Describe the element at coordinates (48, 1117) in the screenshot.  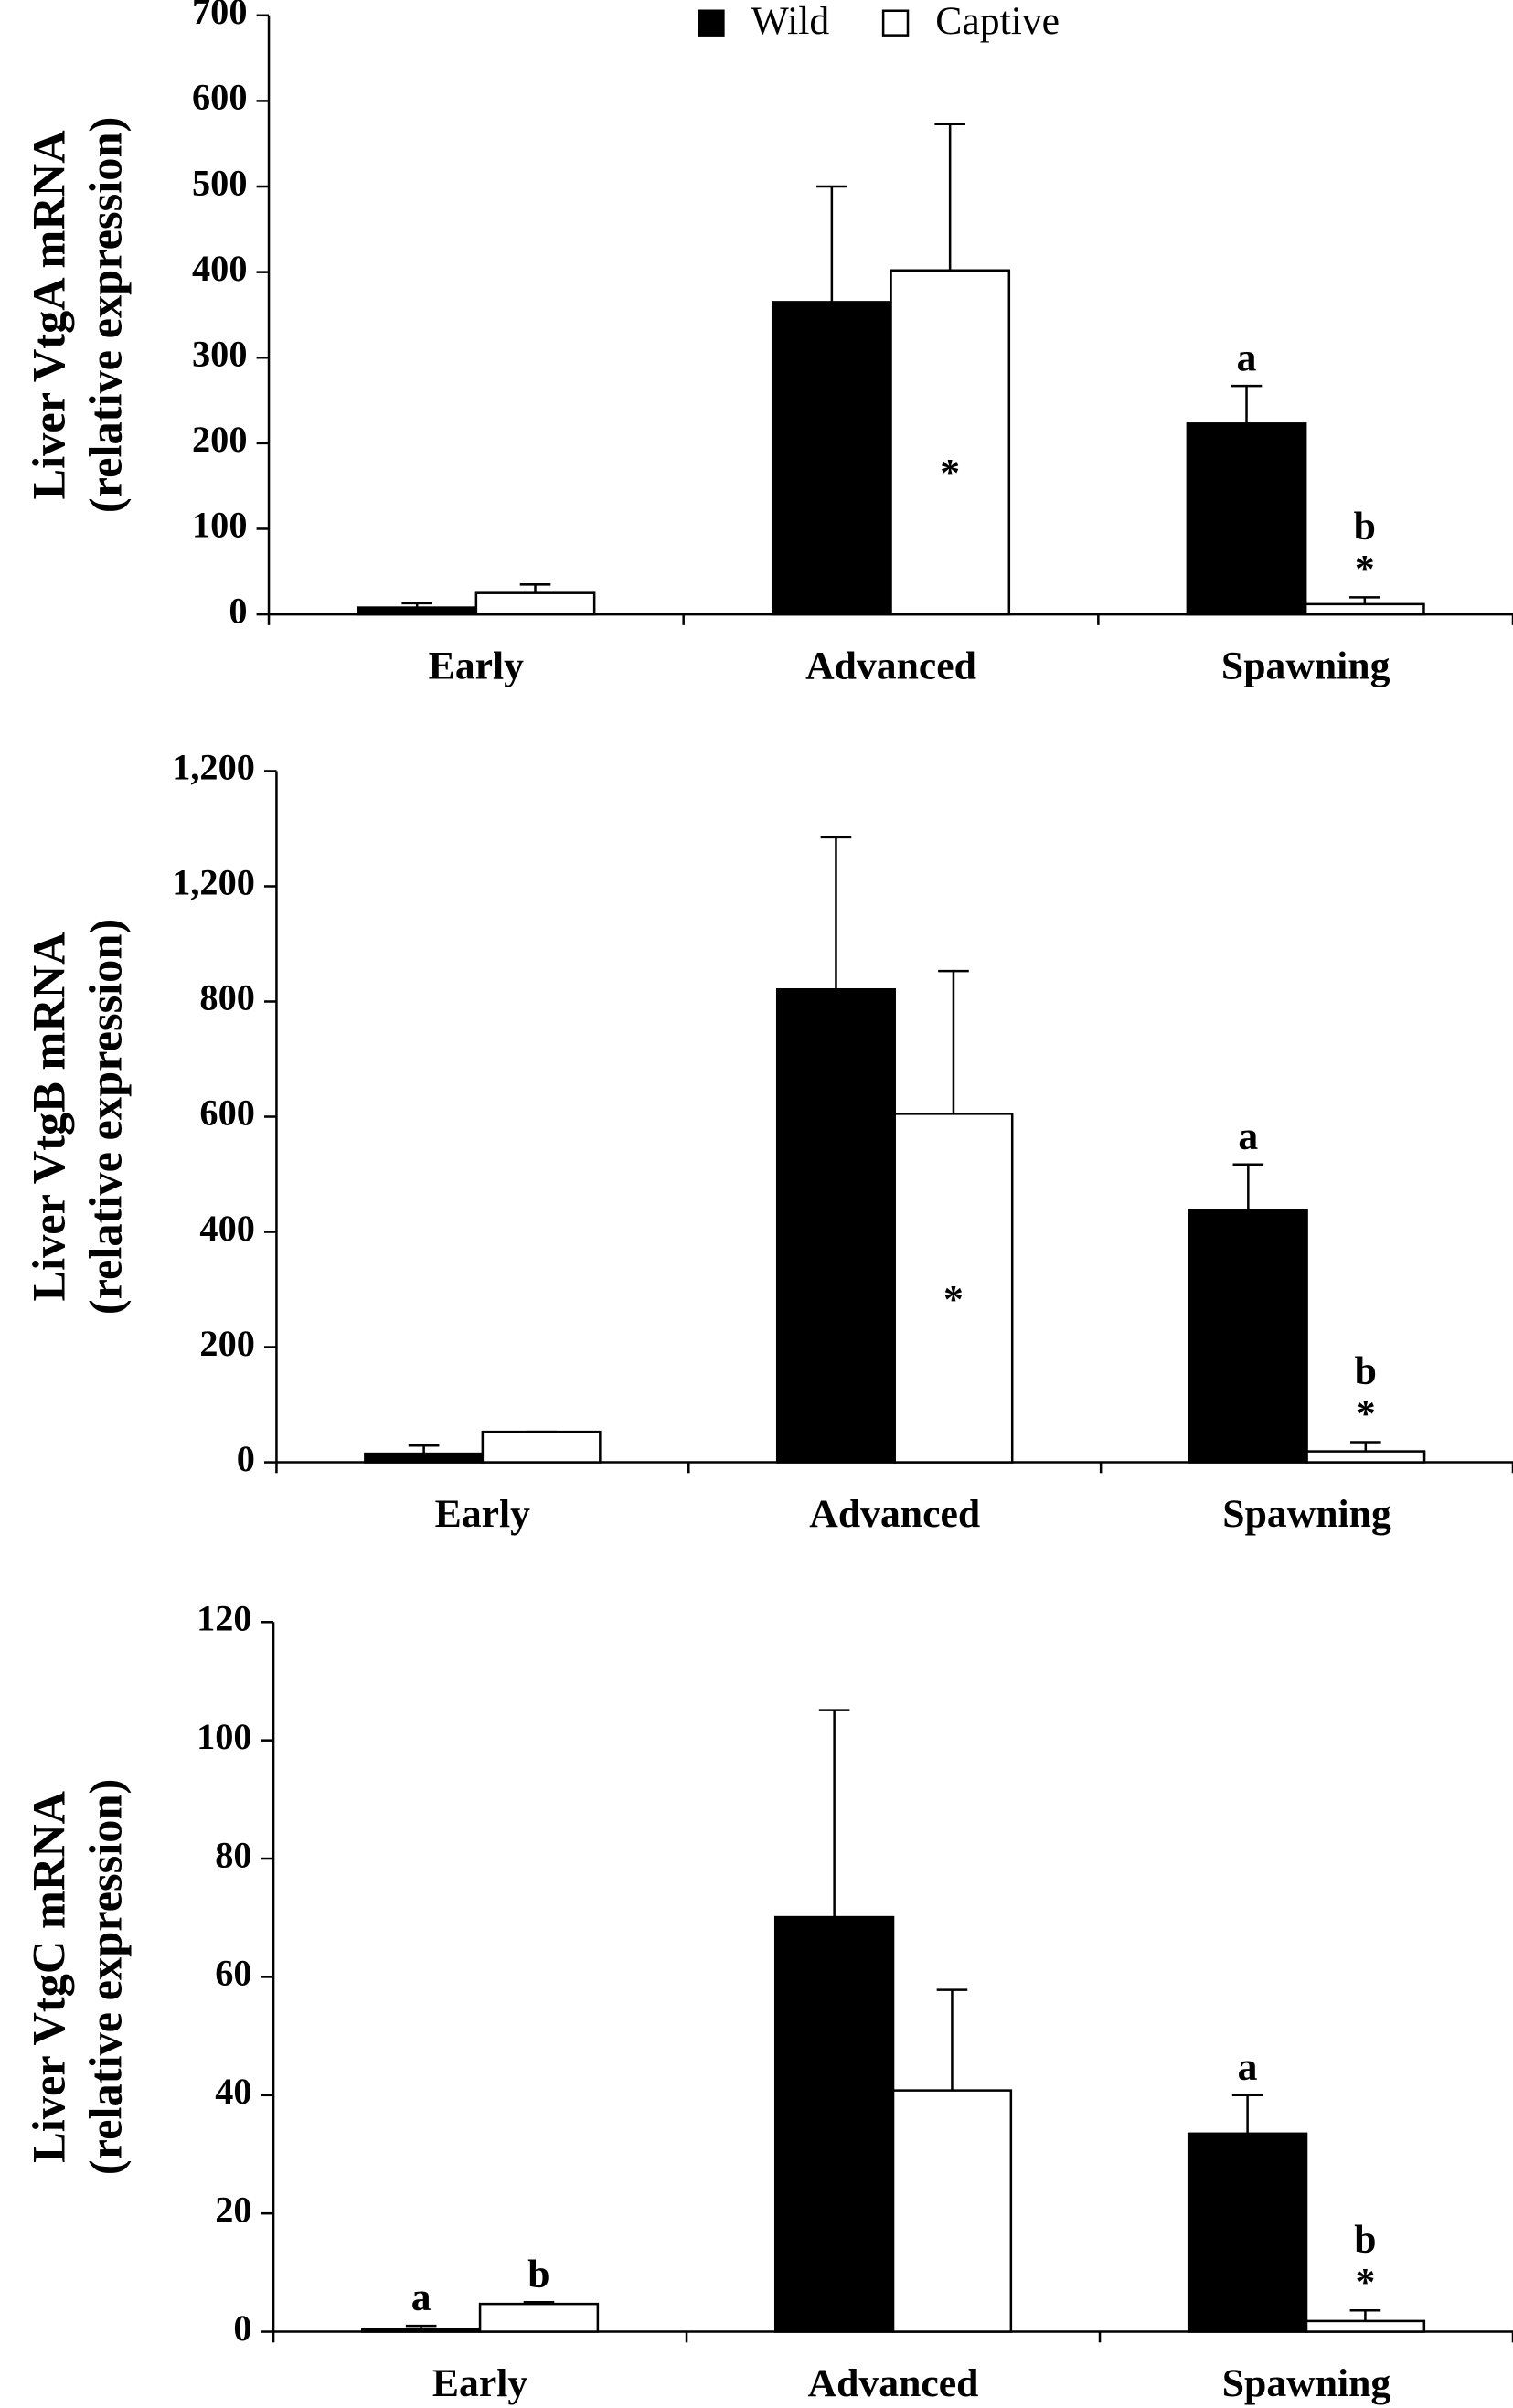
I see `y-axis-title: Liver VtgB mRNA` at that location.